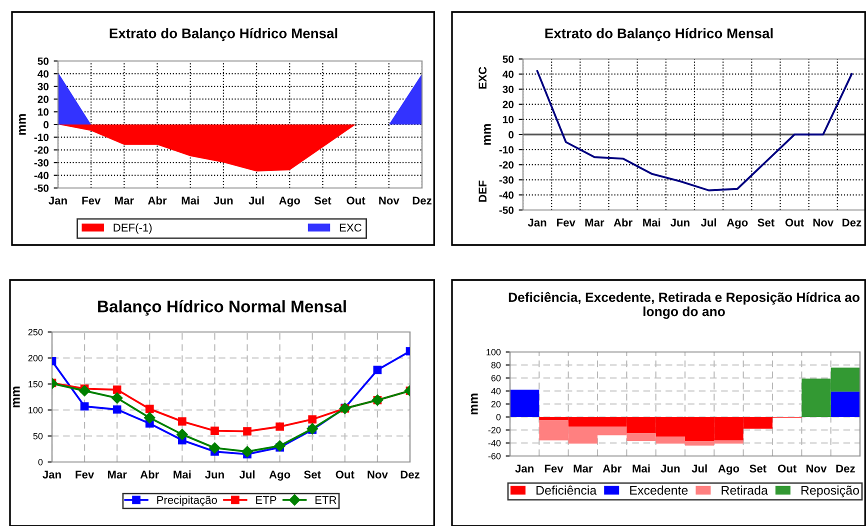 Image resolution: width=866 pixels, height=526 pixels. I want to click on y-tick-label: 60, so click(496, 378).